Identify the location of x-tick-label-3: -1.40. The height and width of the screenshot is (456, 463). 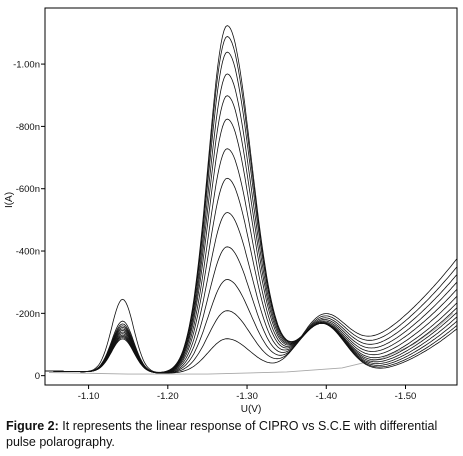
(326, 396).